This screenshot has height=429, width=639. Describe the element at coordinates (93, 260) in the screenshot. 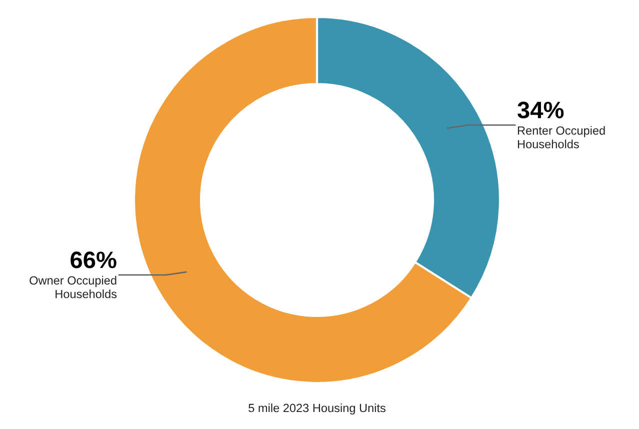

I see `data-label: 66%` at that location.